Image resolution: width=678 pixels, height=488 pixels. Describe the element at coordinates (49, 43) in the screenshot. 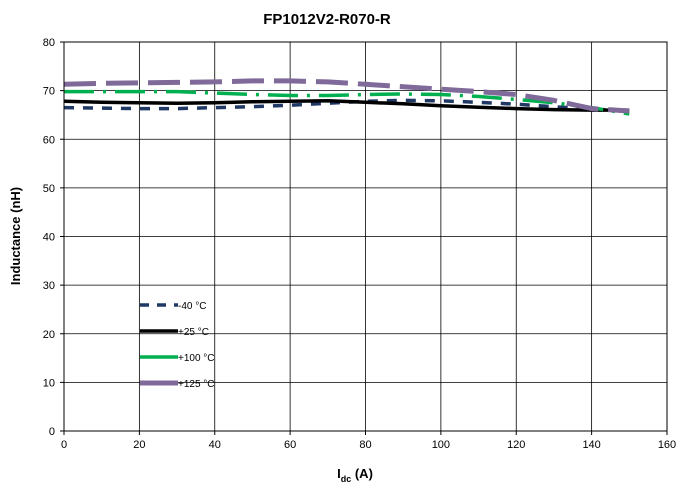

I see `y-tick-label: 80` at that location.